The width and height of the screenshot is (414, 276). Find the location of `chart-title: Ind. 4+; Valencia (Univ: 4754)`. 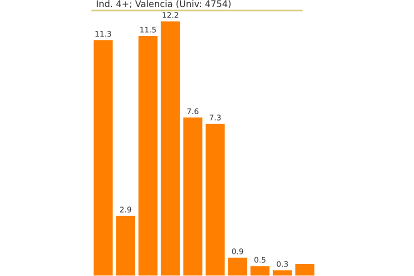

chart-title: Ind. 4+; Valencia (Univ: 4754) is located at coordinates (163, 4).